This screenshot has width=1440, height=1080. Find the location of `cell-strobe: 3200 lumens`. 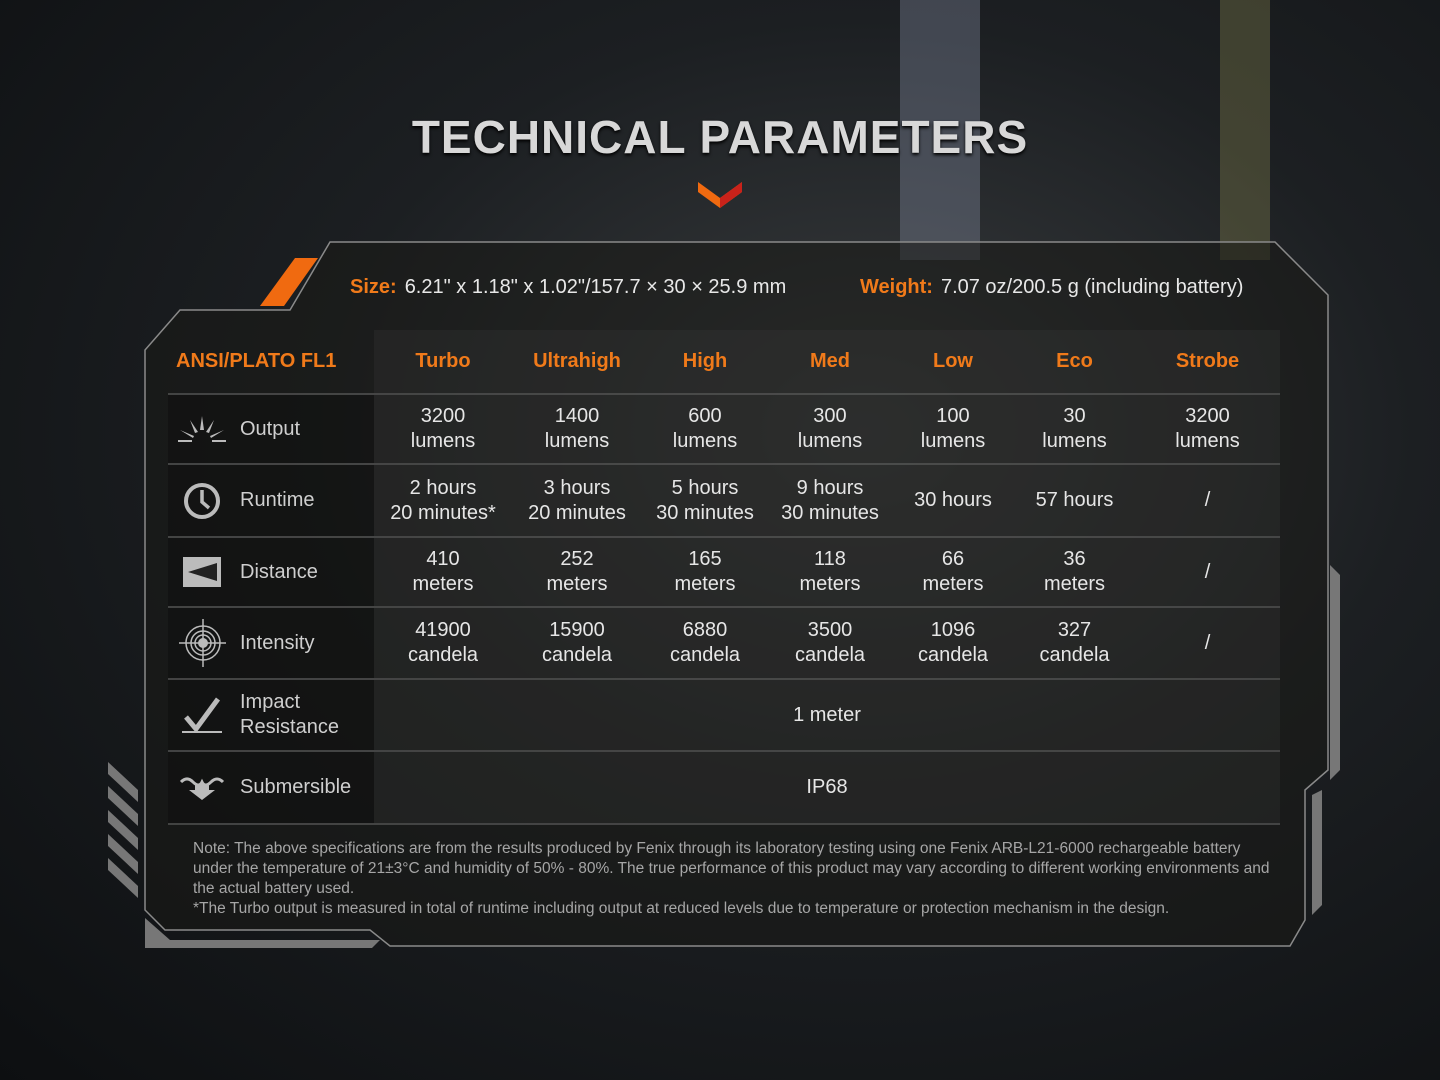

cell-strobe: 3200 lumens is located at coordinates (1207, 429).